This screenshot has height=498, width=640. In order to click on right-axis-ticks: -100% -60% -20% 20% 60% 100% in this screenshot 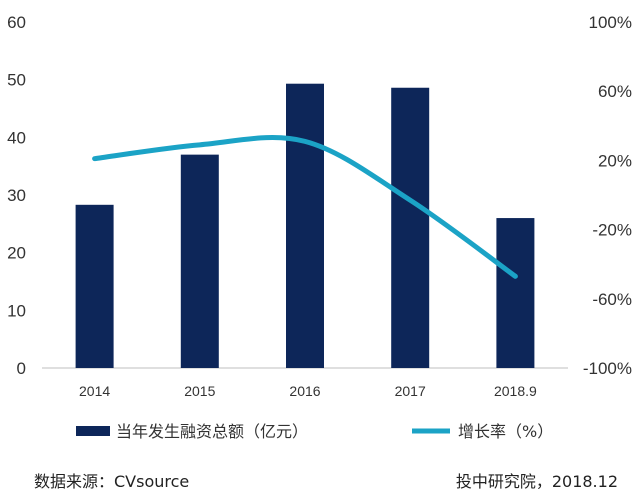, I will do `click(607, 195)`.